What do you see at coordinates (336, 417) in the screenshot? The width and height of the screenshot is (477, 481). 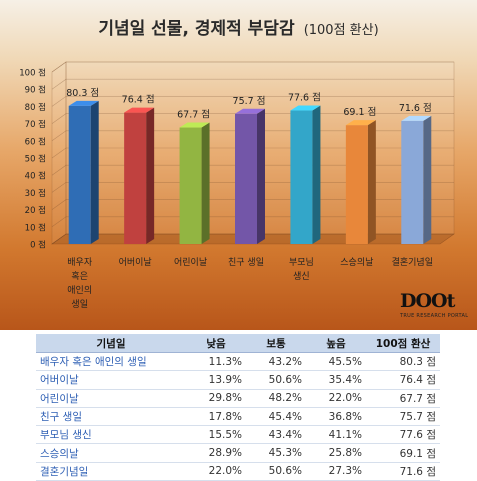 I see `cell-high: 36.8%` at bounding box center [336, 417].